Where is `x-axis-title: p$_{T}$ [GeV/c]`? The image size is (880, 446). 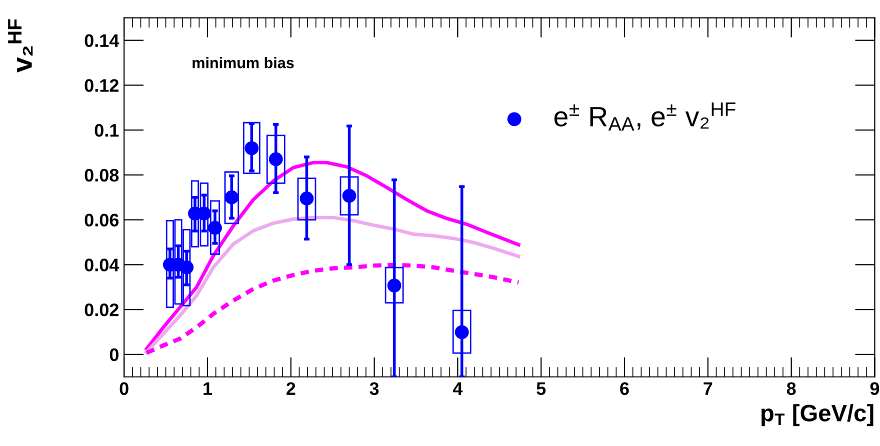 x-axis-title: p$_{T}$ [GeV/c] is located at coordinates (818, 415).